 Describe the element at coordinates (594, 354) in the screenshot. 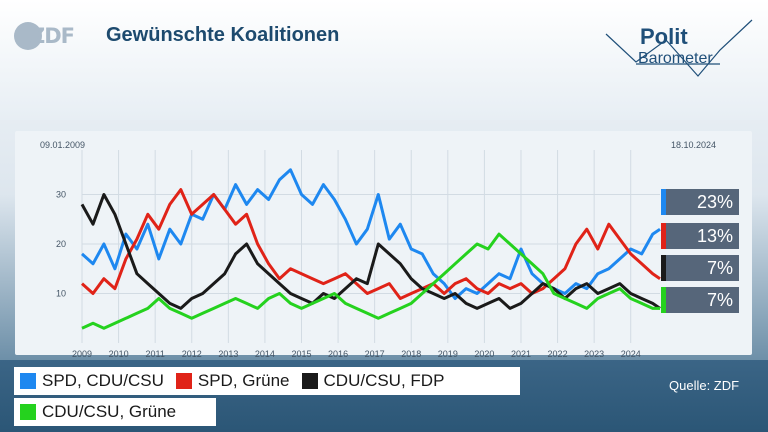

I see `x-tick-label: 2023` at that location.